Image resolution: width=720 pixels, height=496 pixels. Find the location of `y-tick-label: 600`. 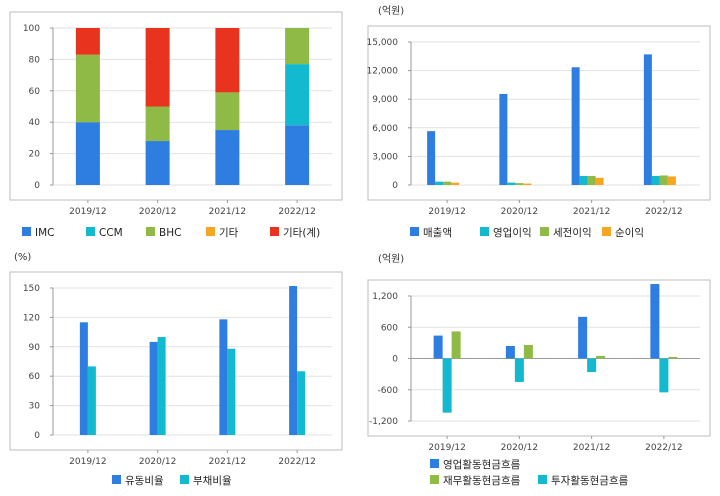

y-tick-label: 600 is located at coordinates (389, 328).